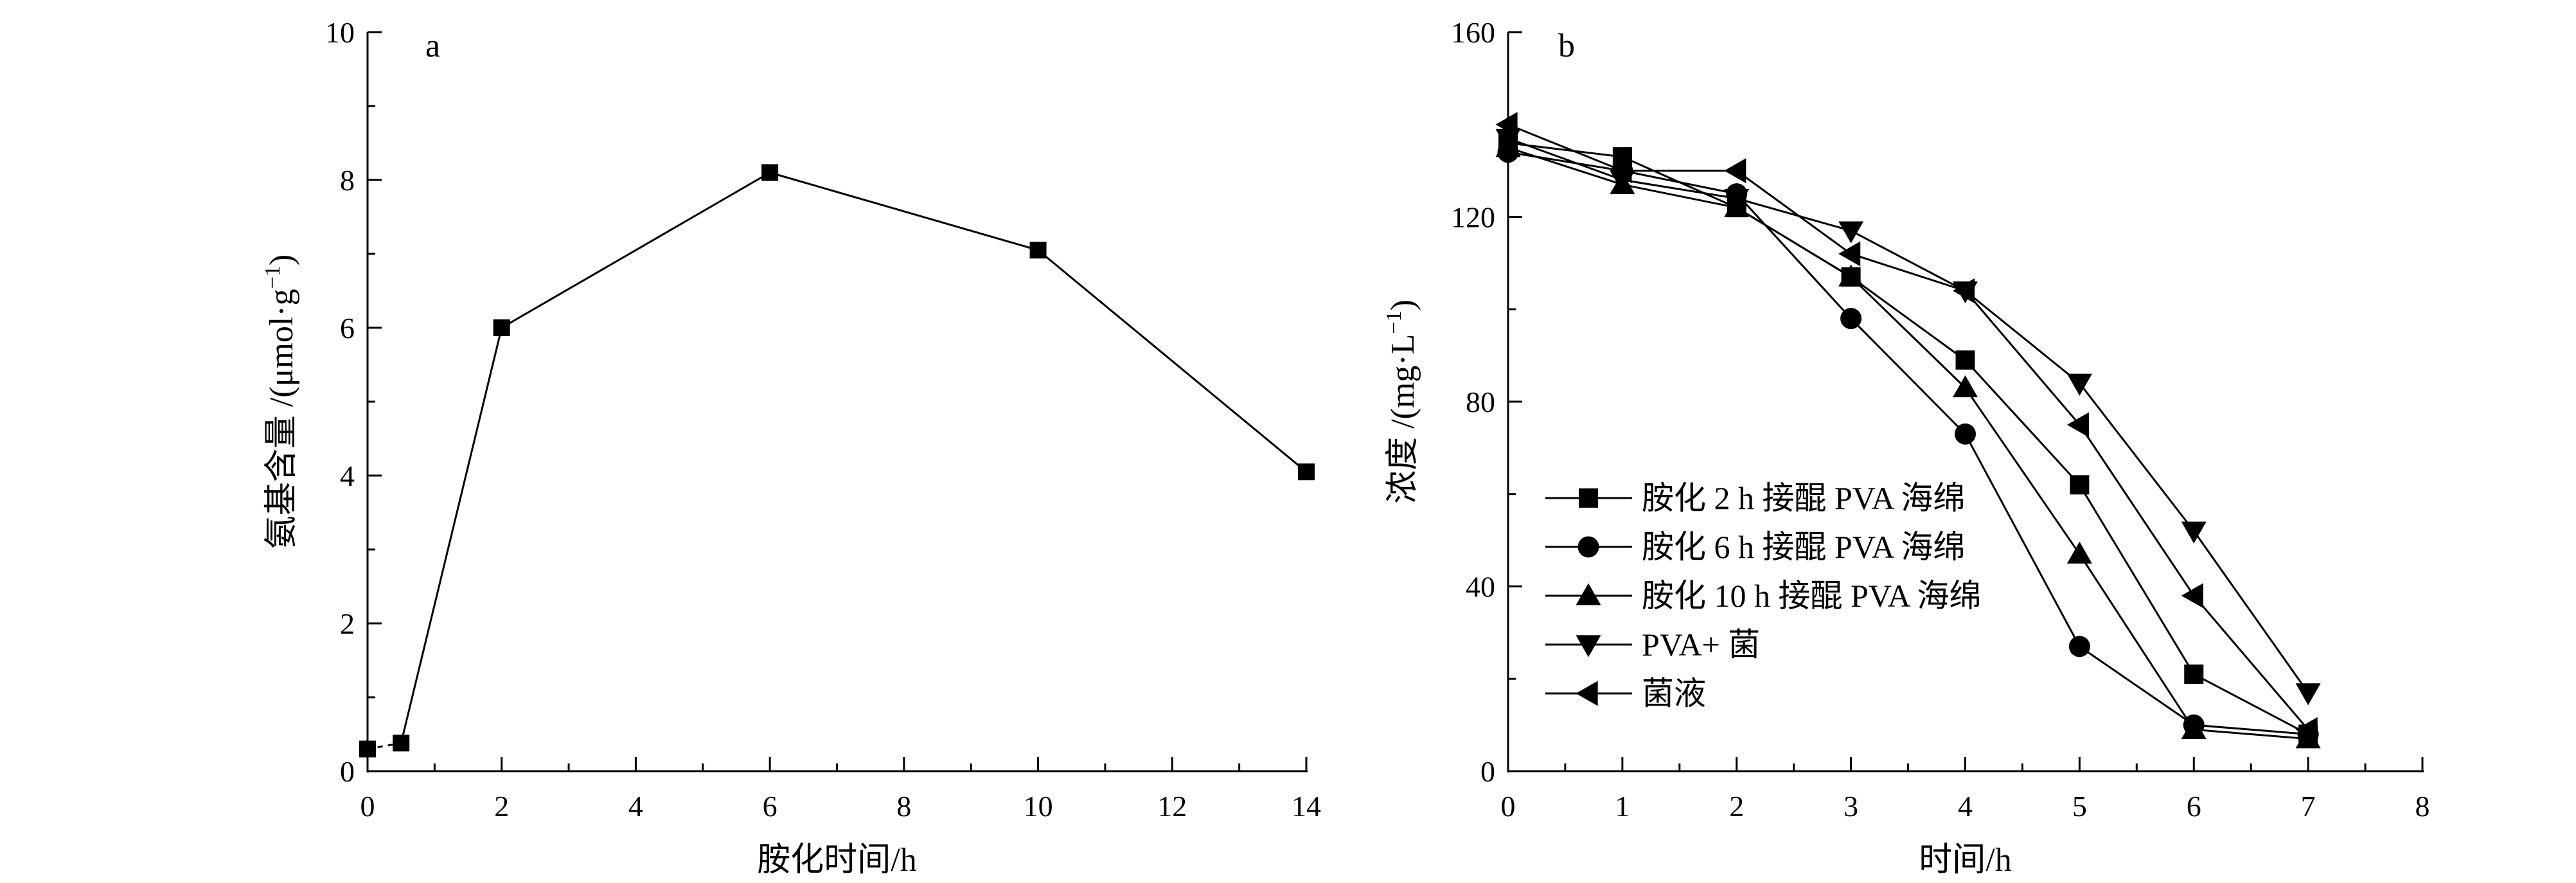 This screenshot has height=883, width=2576. Describe the element at coordinates (1394, 322) in the screenshot. I see `y-axis-title-sup: −1` at that location.